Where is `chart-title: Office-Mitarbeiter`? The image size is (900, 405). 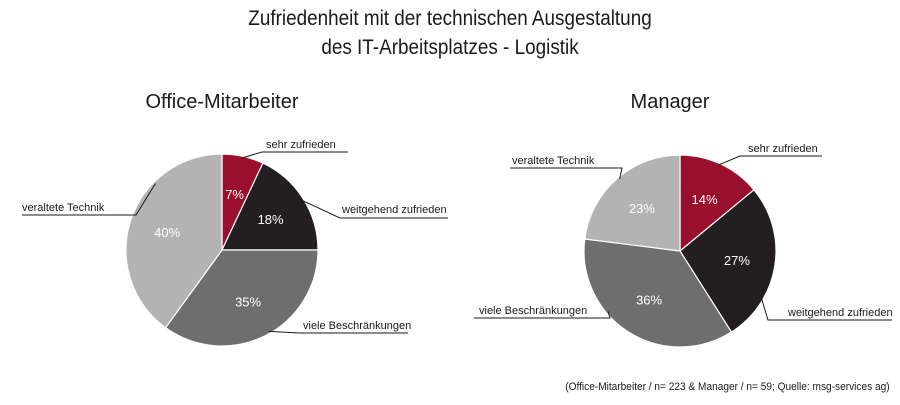 chart-title: Office-Mitarbeiter is located at coordinates (221, 102).